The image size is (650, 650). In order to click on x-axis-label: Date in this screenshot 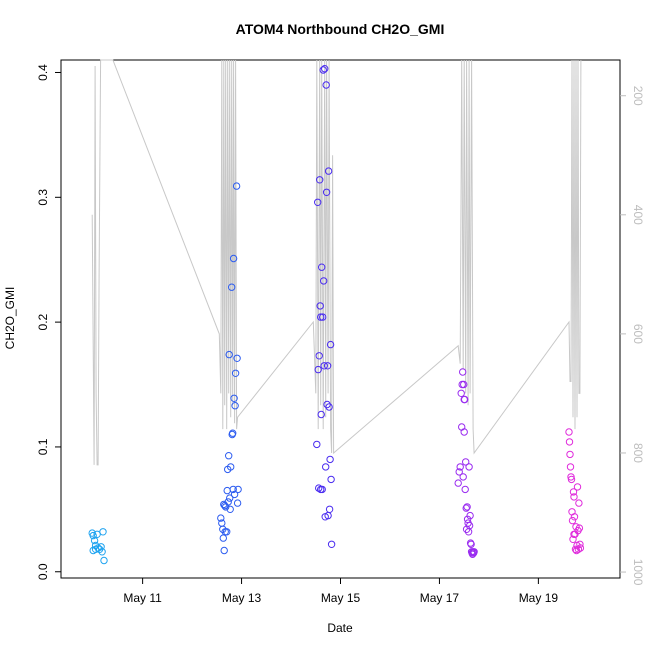, I will do `click(340, 628)`.